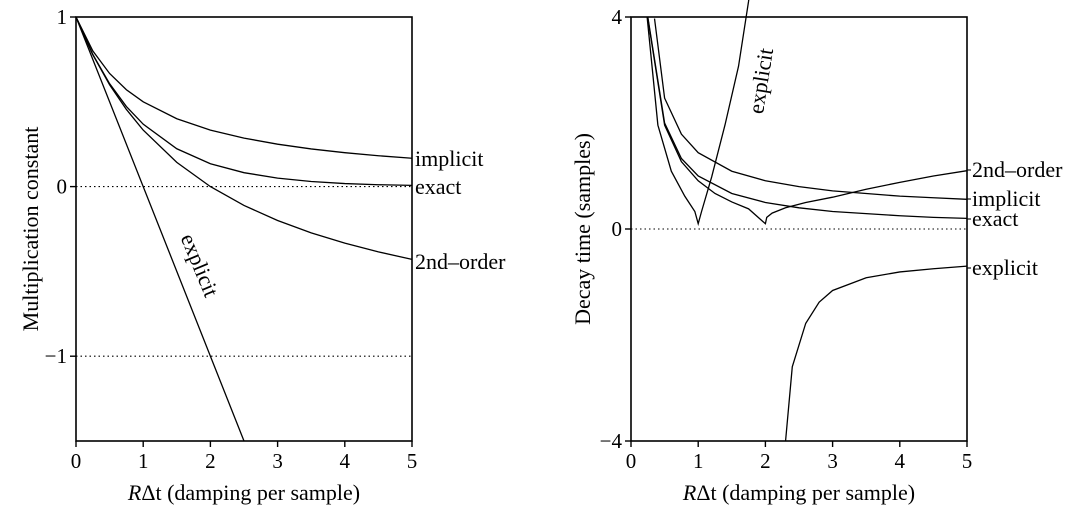 The width and height of the screenshot is (1088, 518). I want to click on y-tick-label-4-right: 4, so click(617, 17).